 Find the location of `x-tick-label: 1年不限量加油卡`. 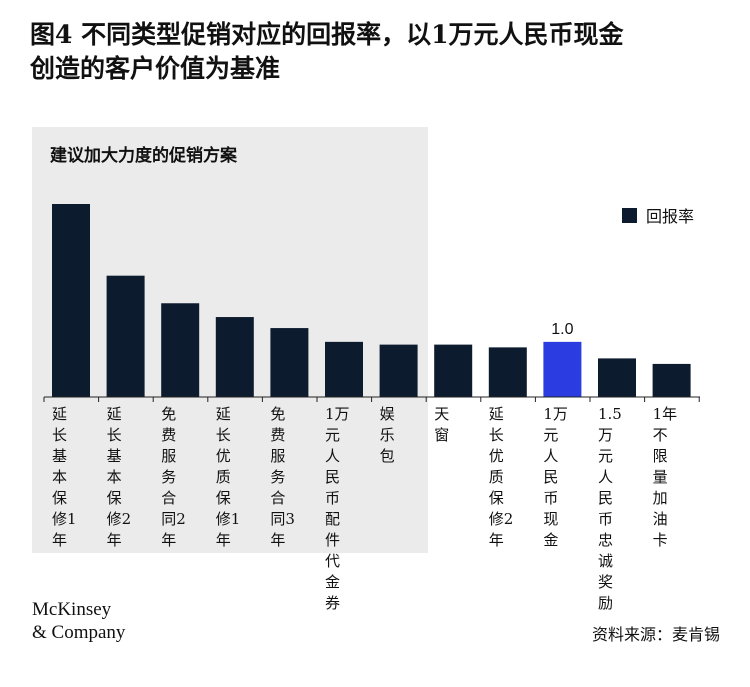

x-tick-label: 1年不限量加油卡 is located at coordinates (665, 477).